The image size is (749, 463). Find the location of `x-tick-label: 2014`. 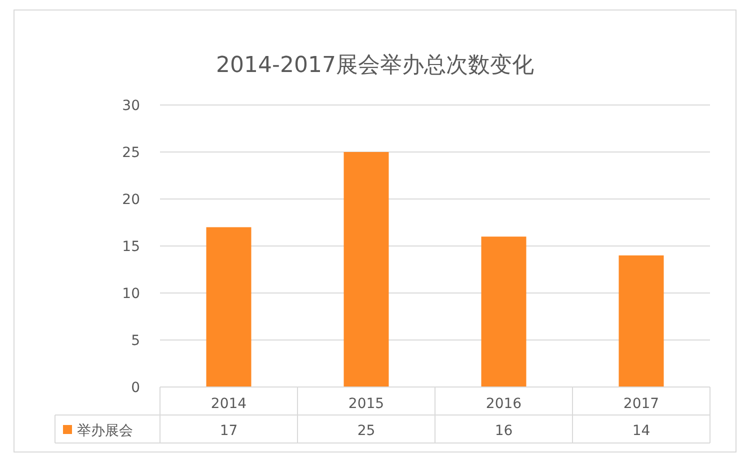

x-tick-label: 2014 is located at coordinates (228, 404).